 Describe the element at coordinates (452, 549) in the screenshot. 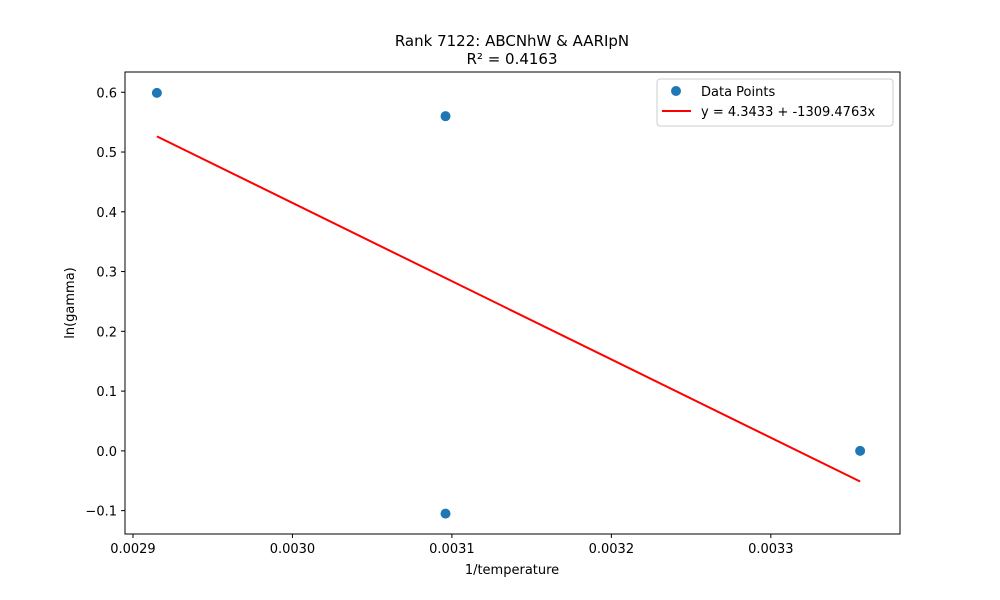

I see `x-tick-label: 0.0031` at that location.